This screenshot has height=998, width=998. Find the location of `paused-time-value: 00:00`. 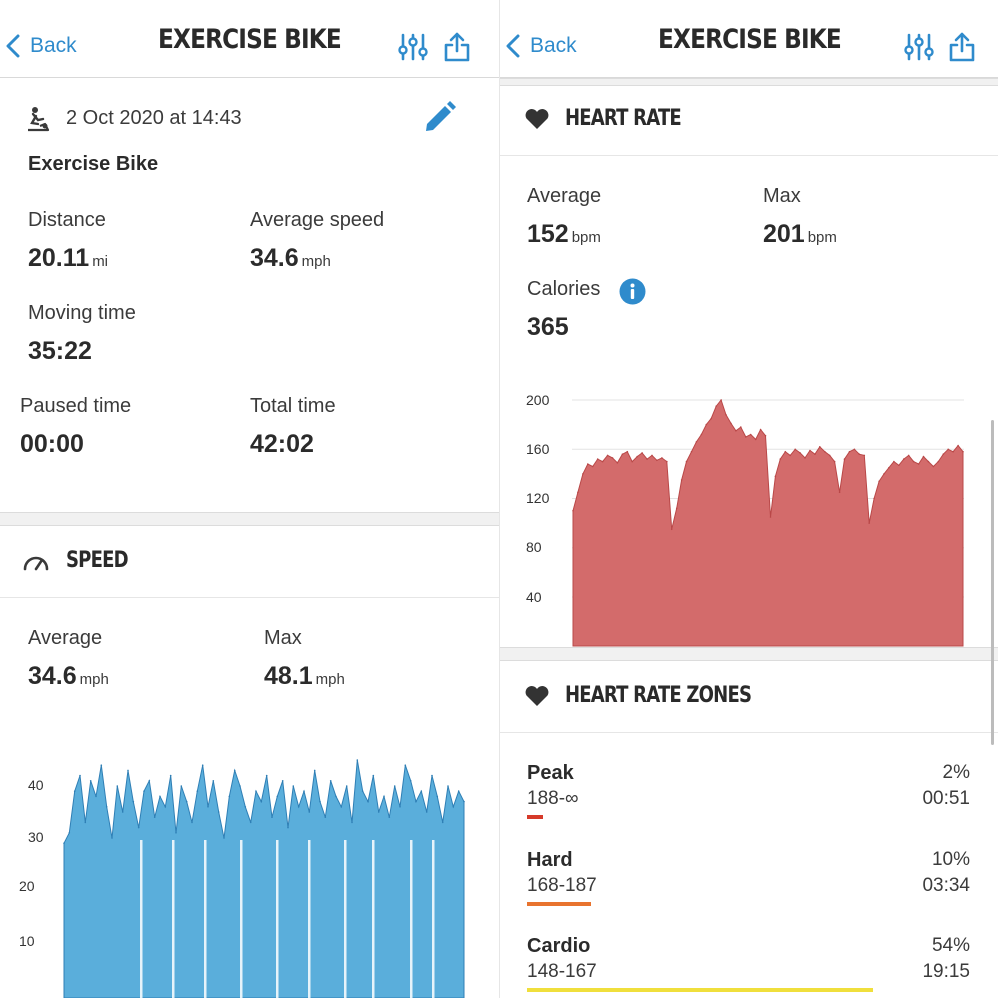

paused-time-value: 00:00 is located at coordinates (52, 444).